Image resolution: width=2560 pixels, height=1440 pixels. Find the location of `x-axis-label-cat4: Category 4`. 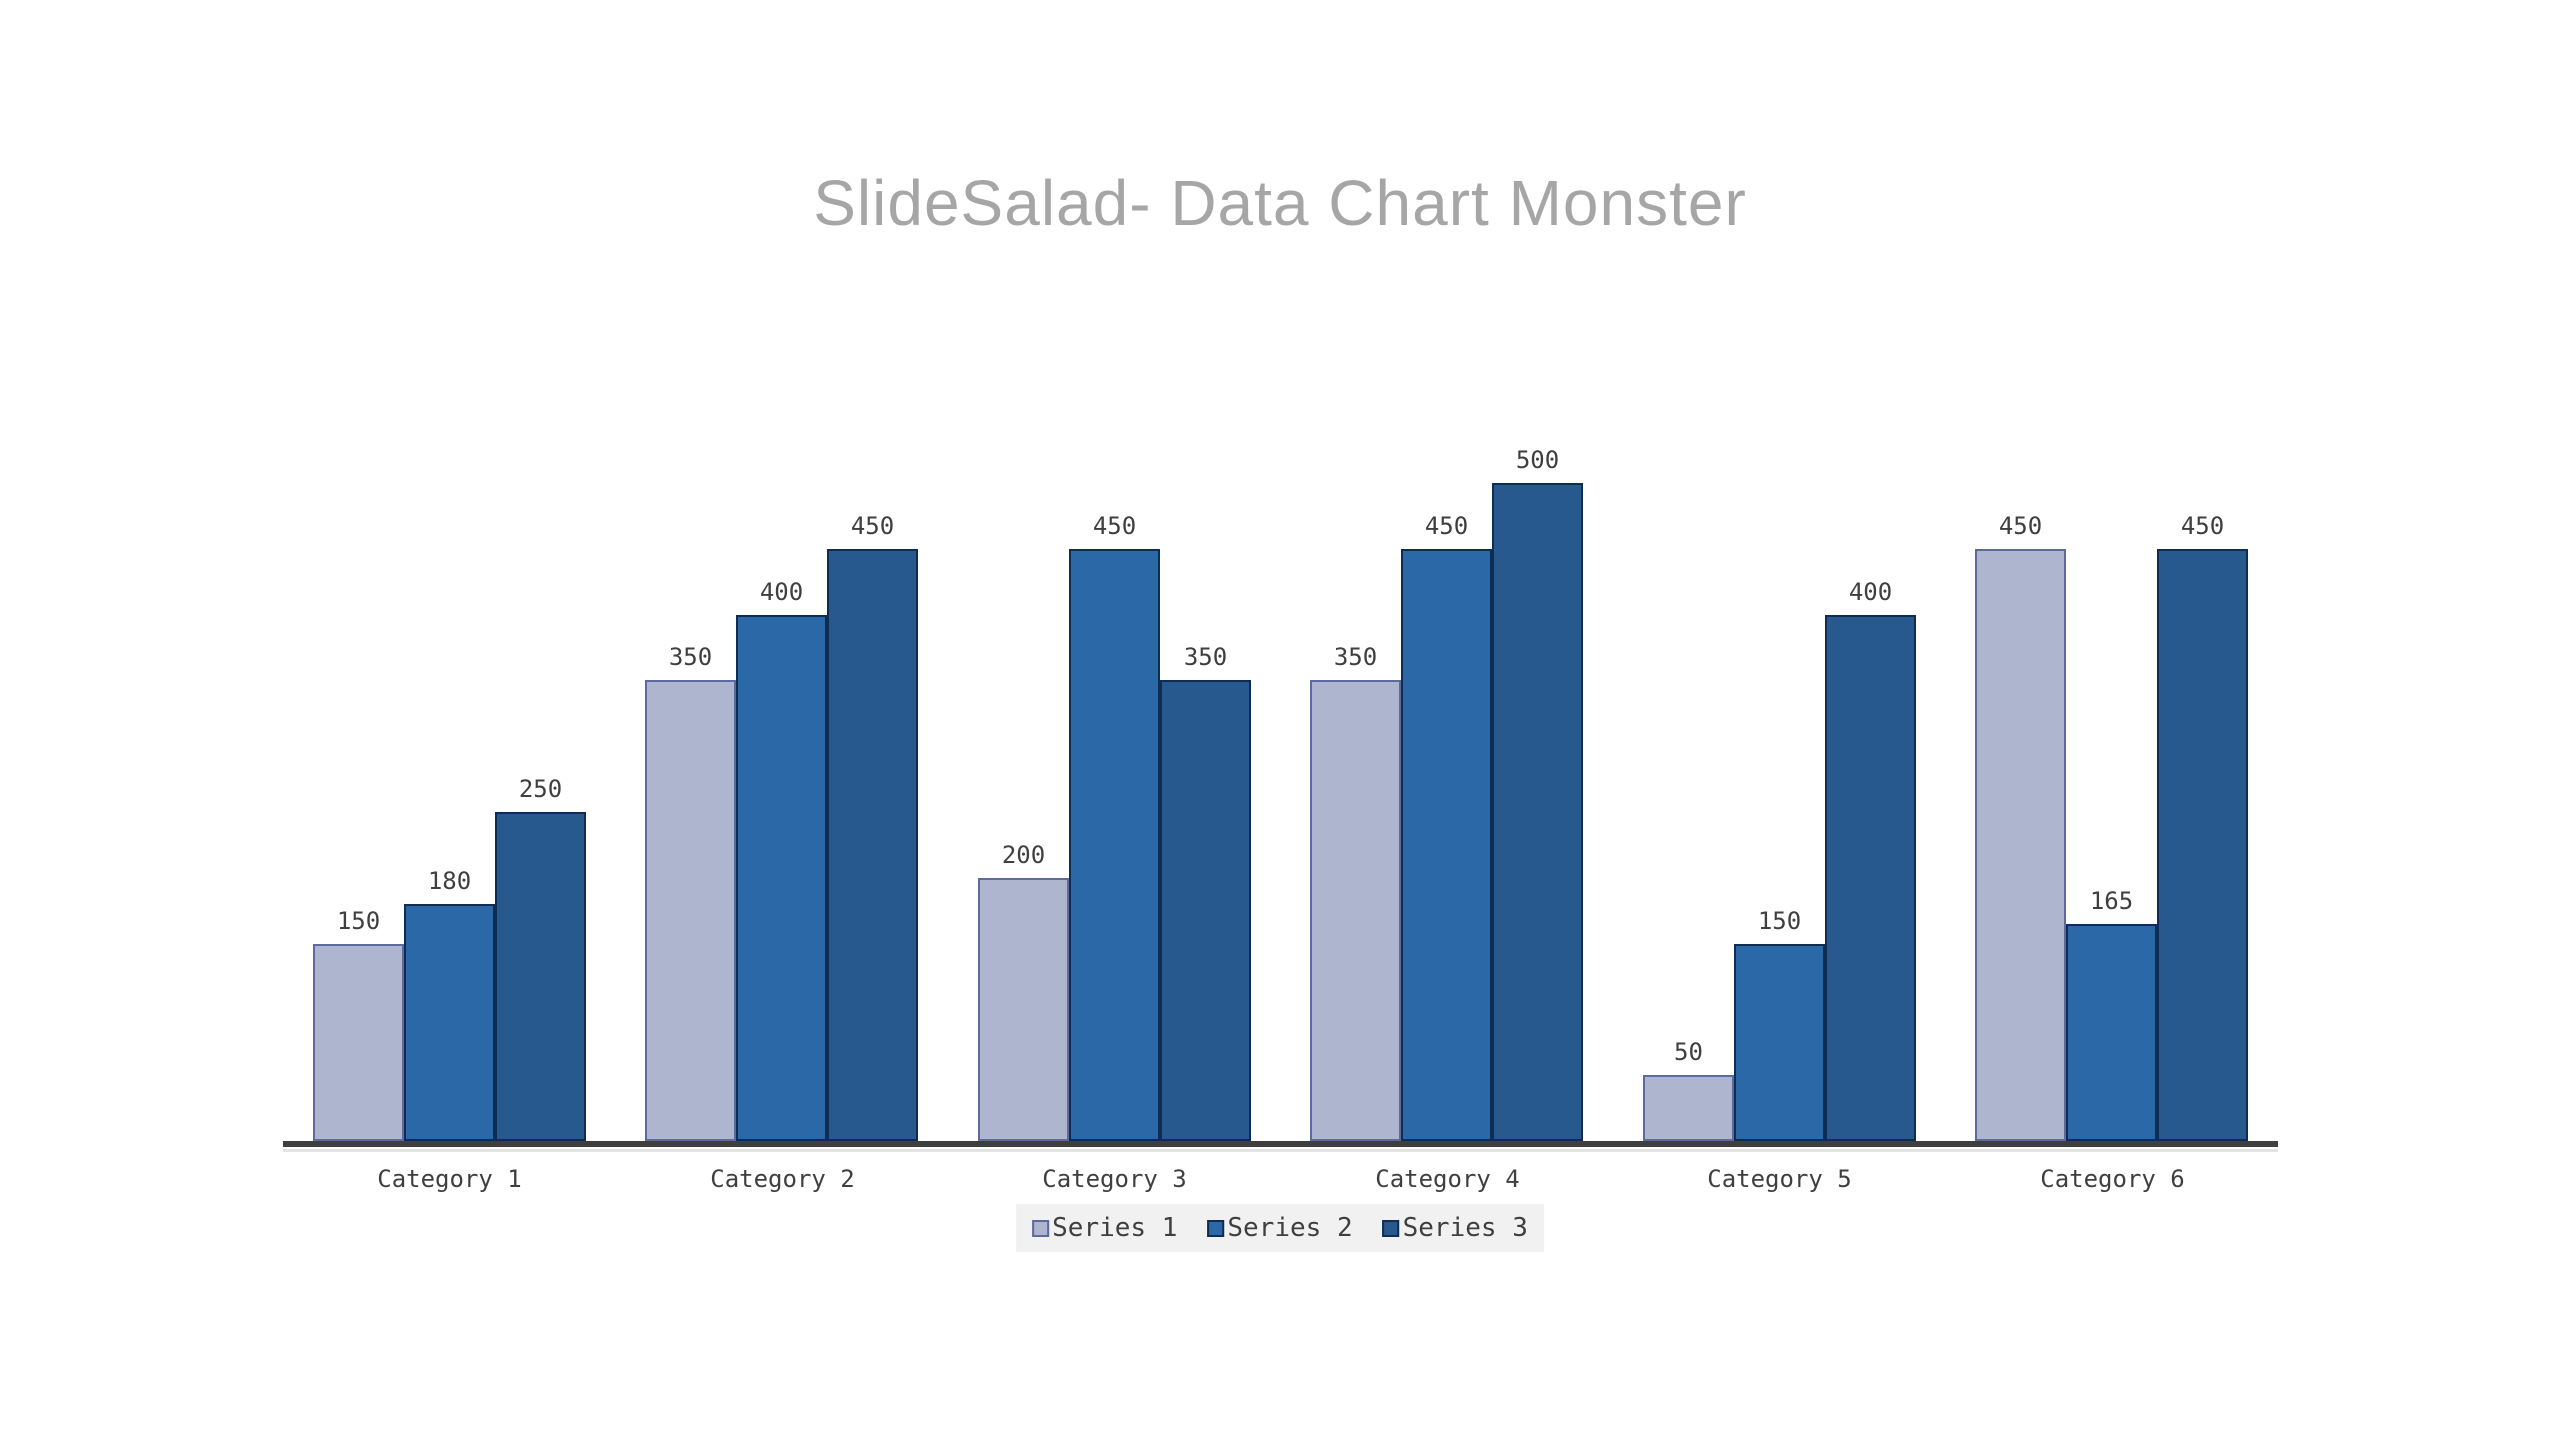

x-axis-label-cat4: Category 4 is located at coordinates (1447, 1179).